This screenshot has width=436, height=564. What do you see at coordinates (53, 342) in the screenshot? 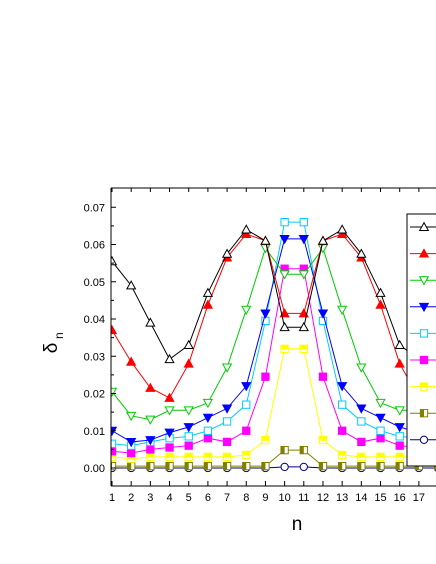
I see `y-axis-title: δ n` at bounding box center [53, 342].